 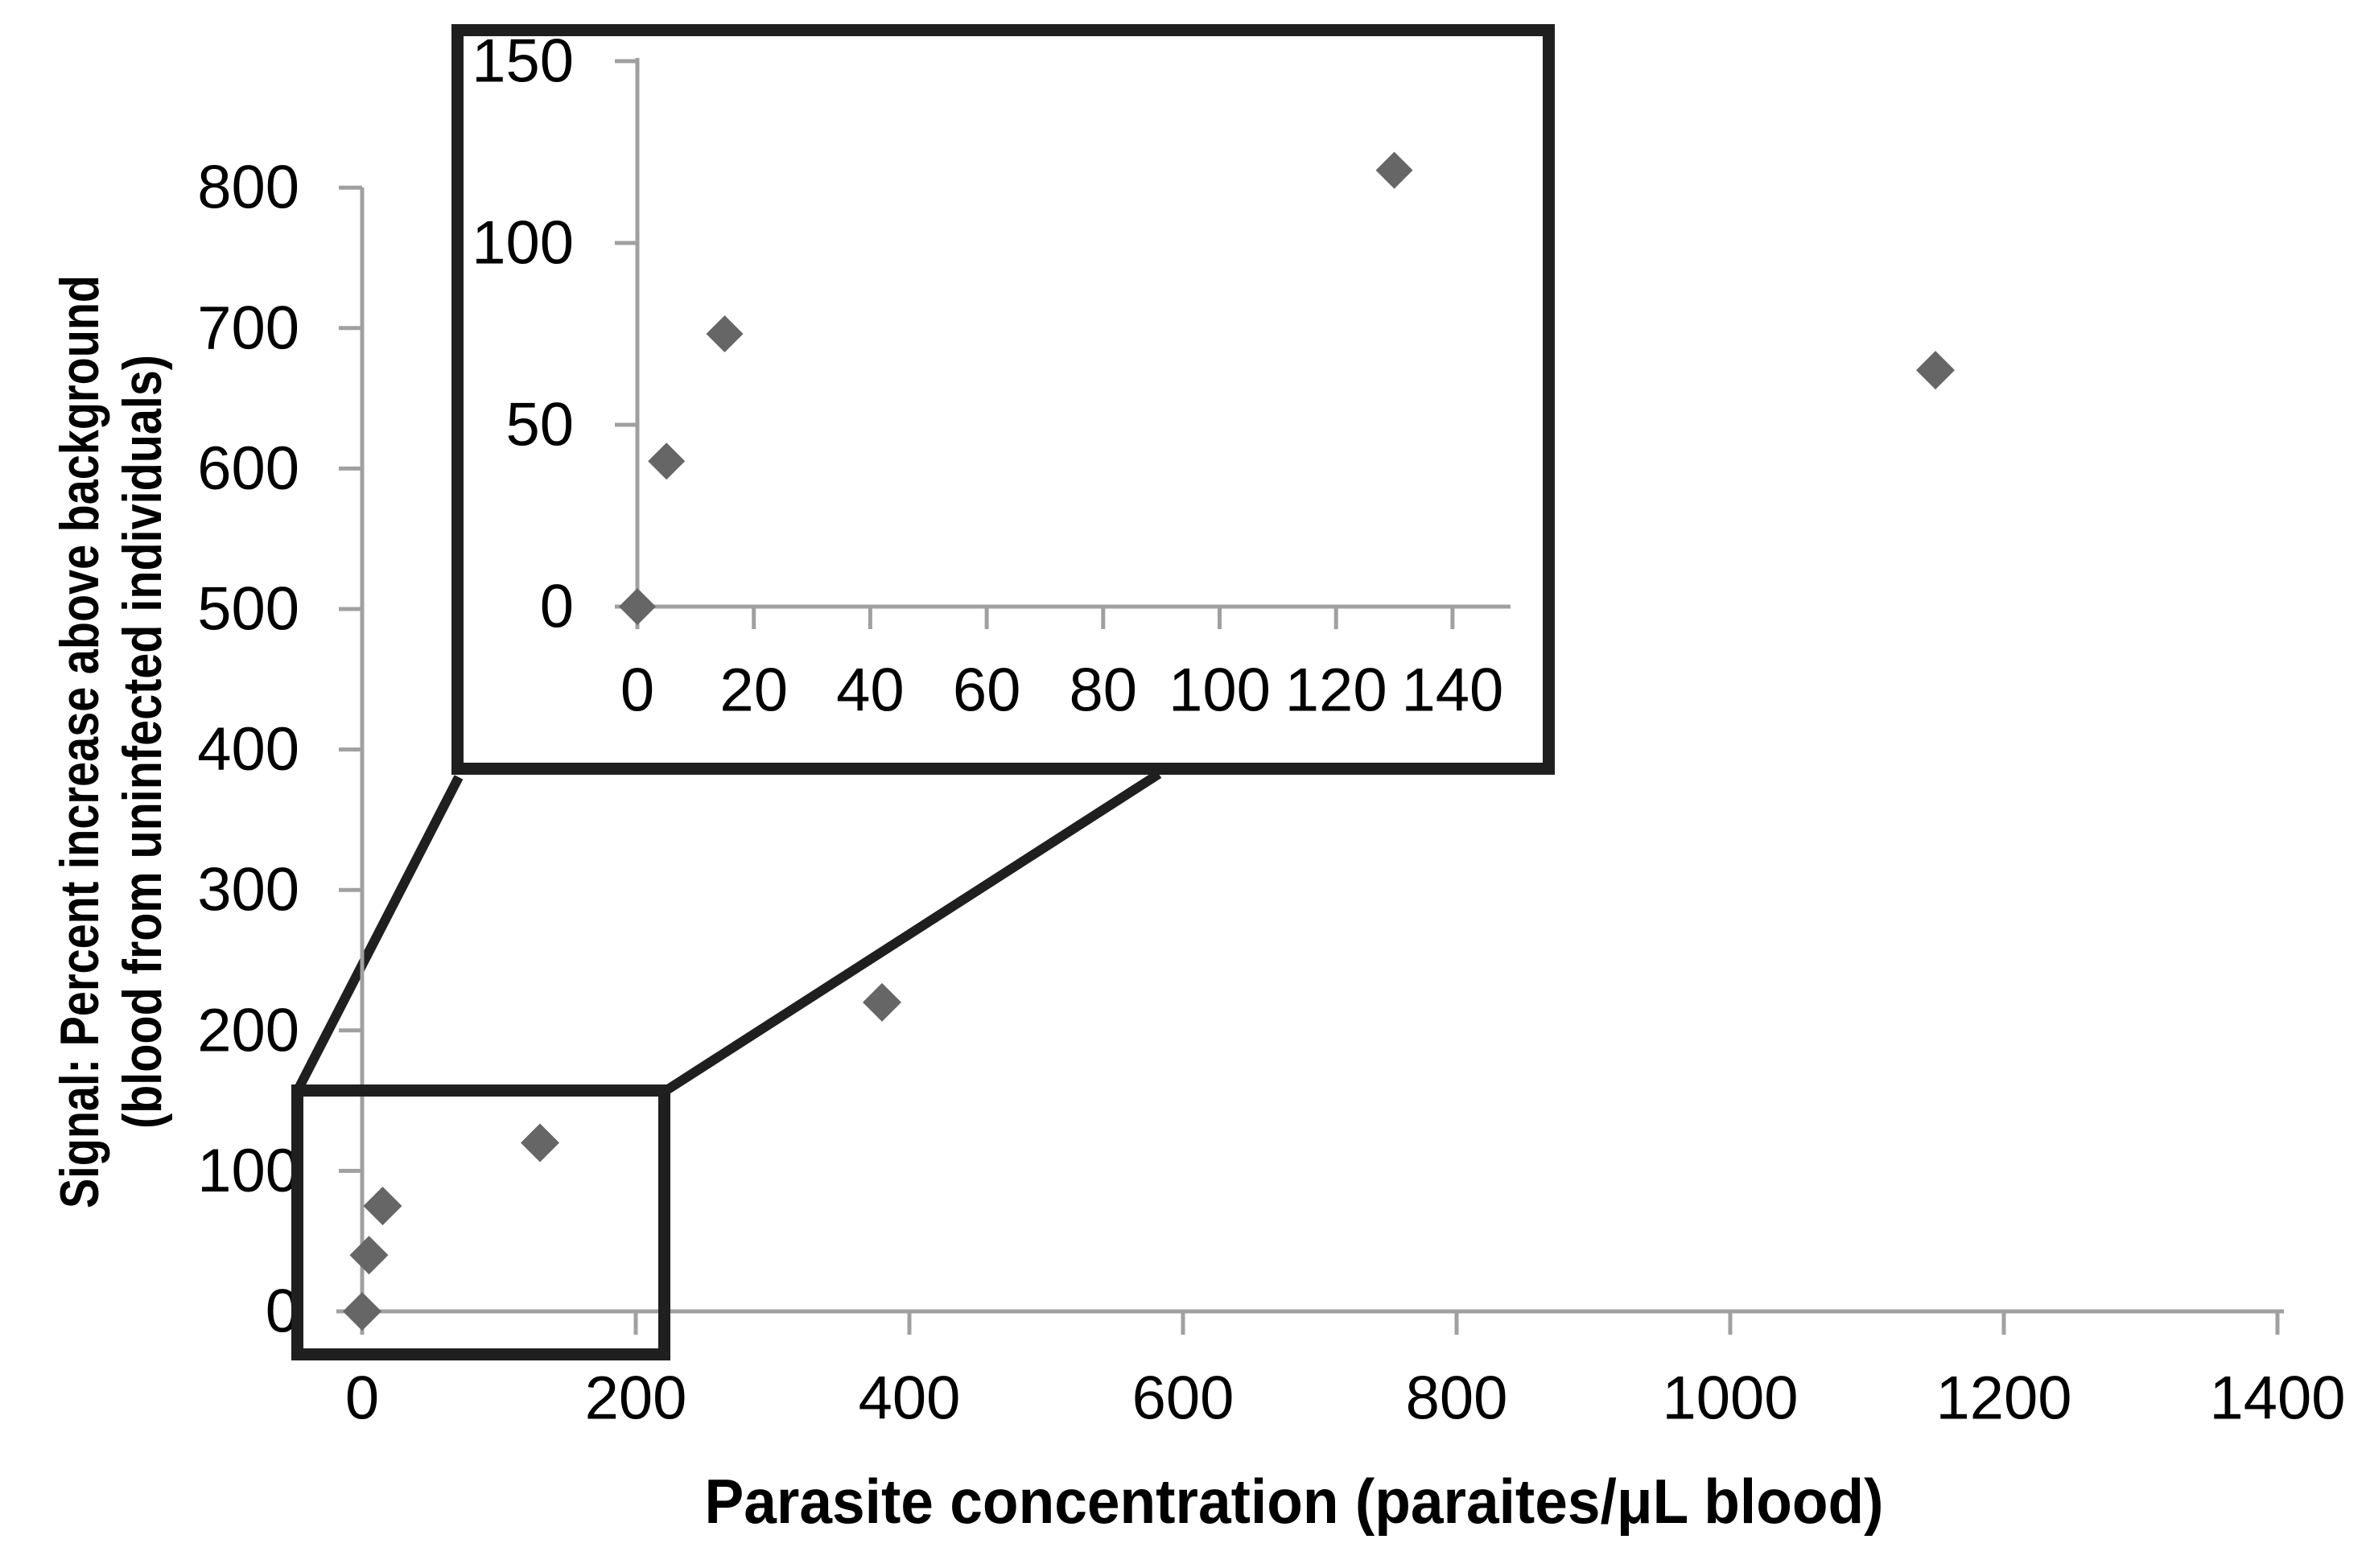 What do you see at coordinates (910, 1398) in the screenshot?
I see `x-tick-label: 400` at bounding box center [910, 1398].